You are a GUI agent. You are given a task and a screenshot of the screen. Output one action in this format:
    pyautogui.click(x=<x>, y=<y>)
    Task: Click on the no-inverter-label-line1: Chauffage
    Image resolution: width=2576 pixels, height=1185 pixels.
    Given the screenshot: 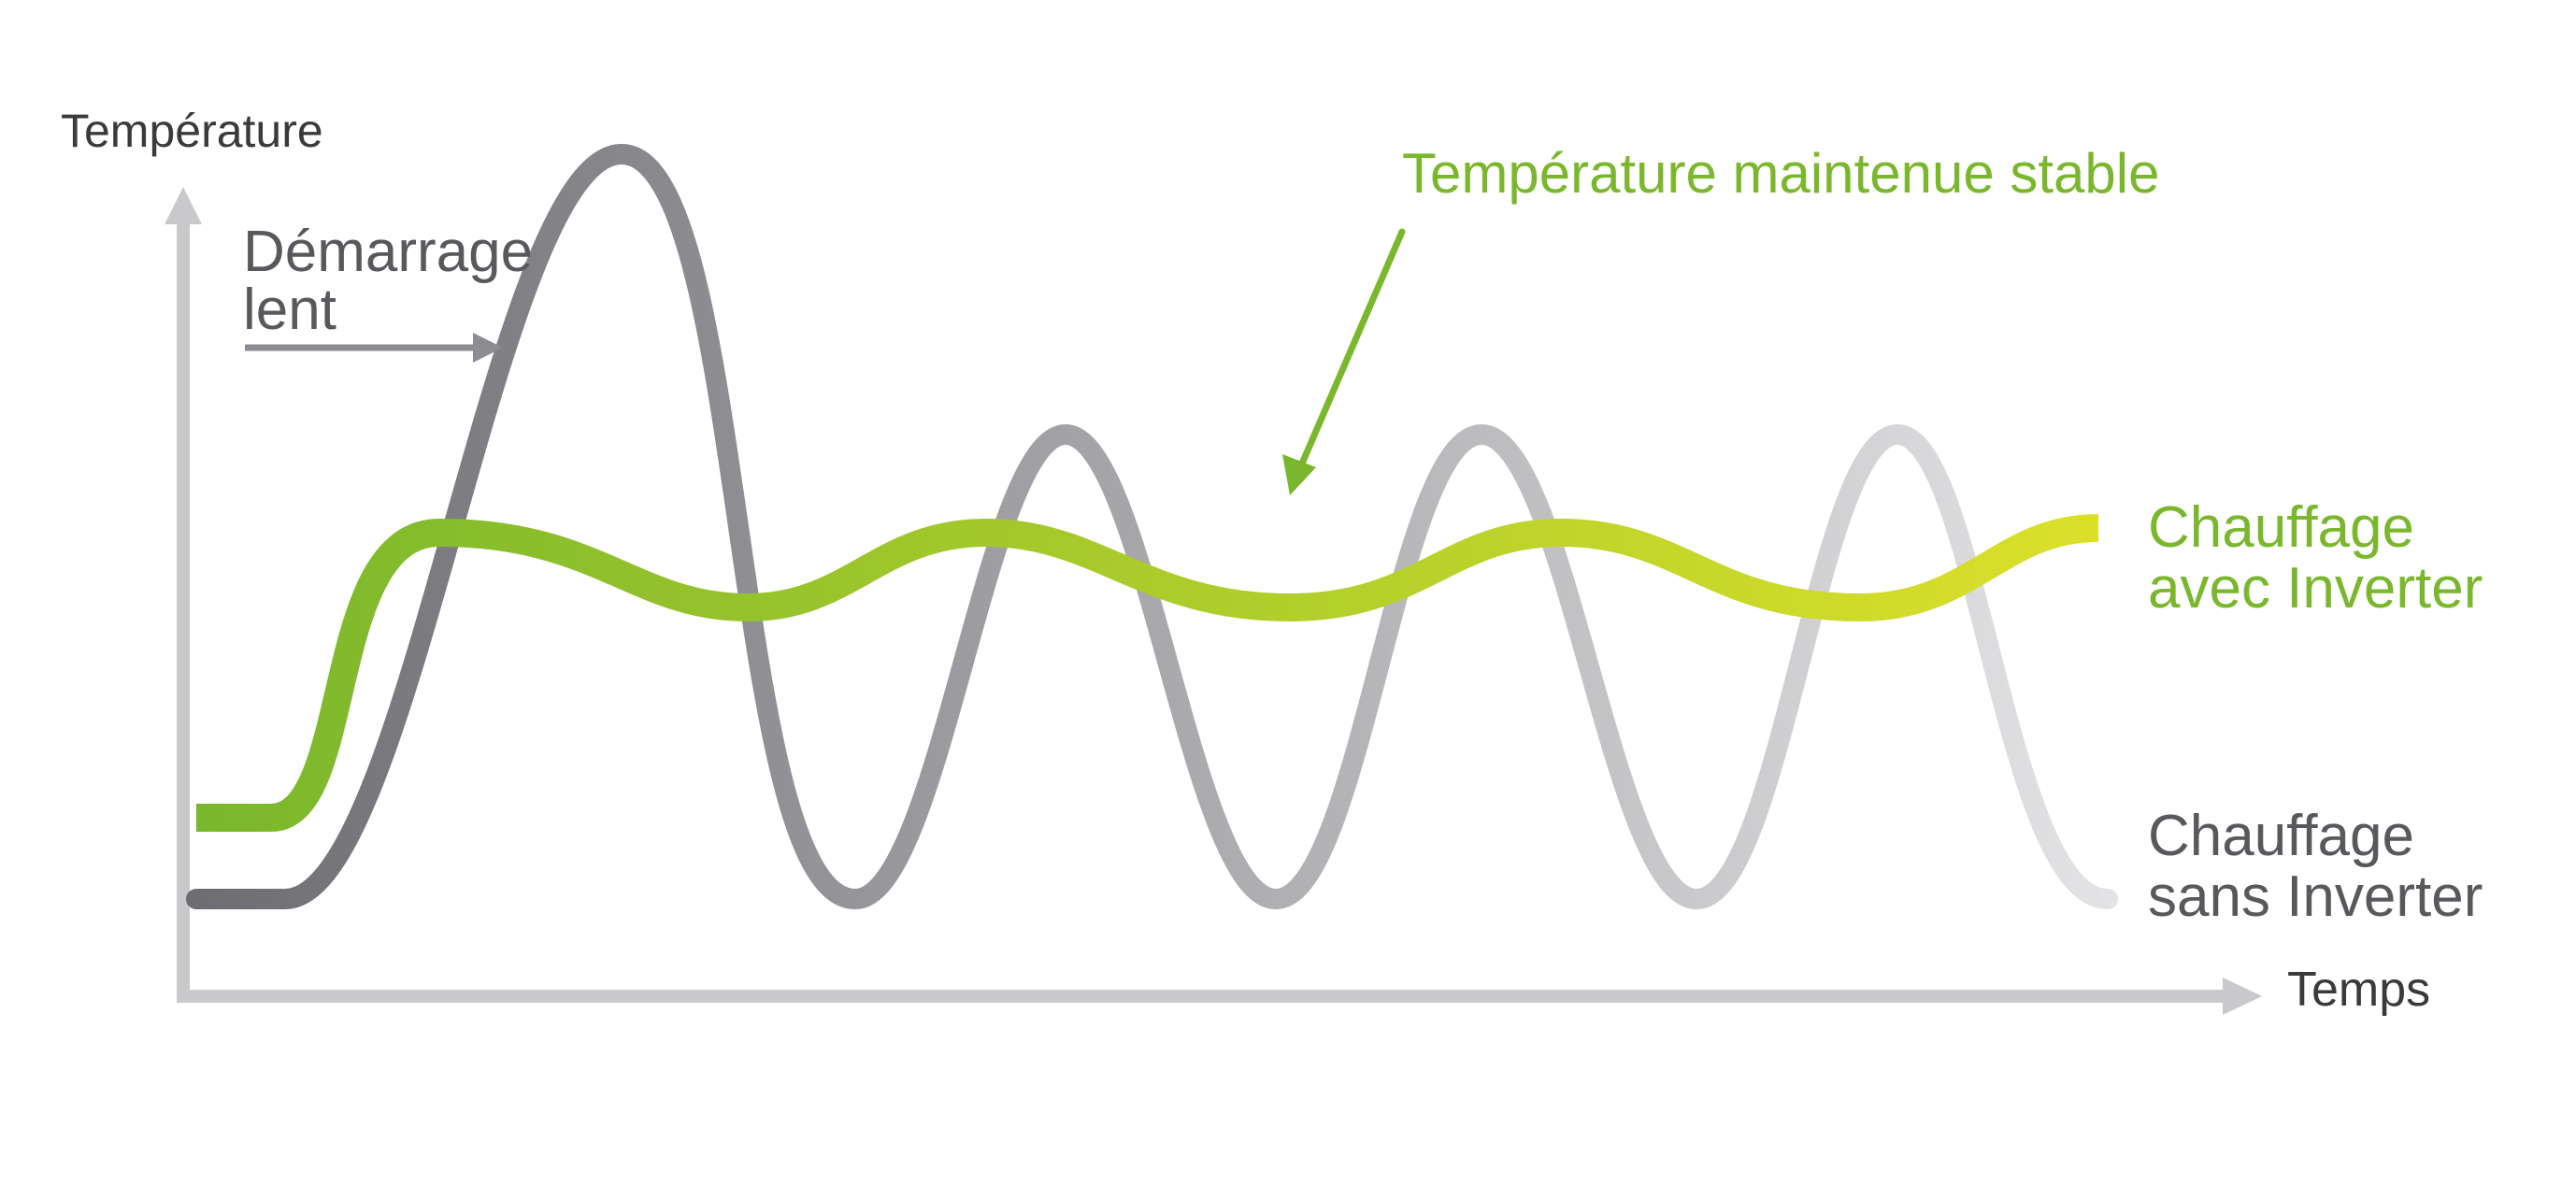 What is the action you would take?
    pyautogui.click(x=2281, y=836)
    